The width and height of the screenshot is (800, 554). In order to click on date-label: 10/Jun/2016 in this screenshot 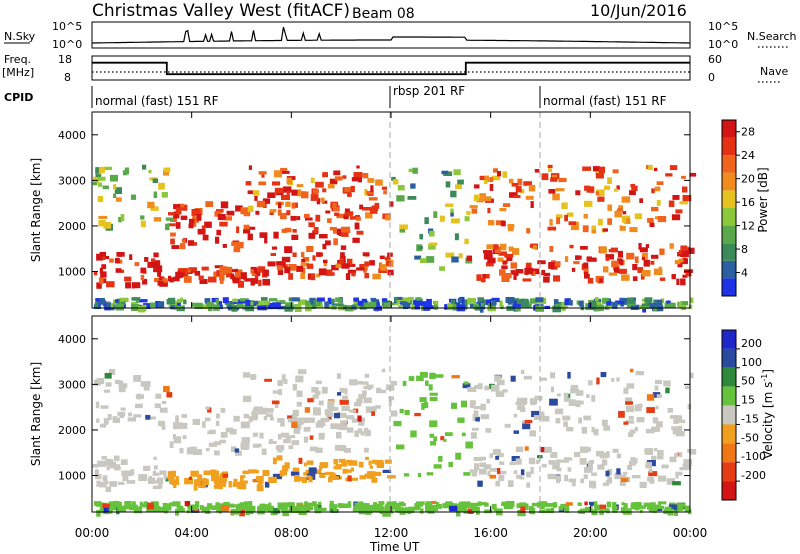, I will do `click(638, 10)`.